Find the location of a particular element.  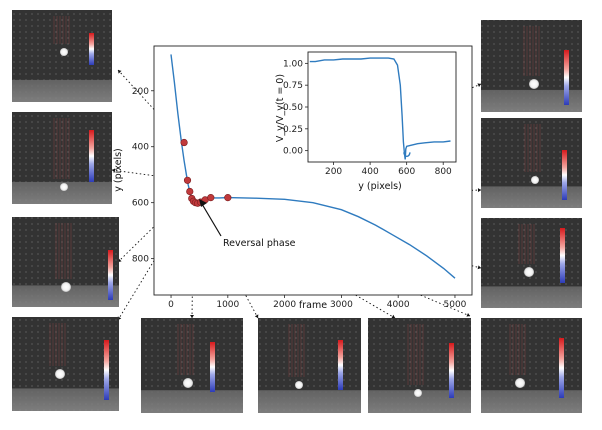

main-markers is located at coordinates (206, 172).